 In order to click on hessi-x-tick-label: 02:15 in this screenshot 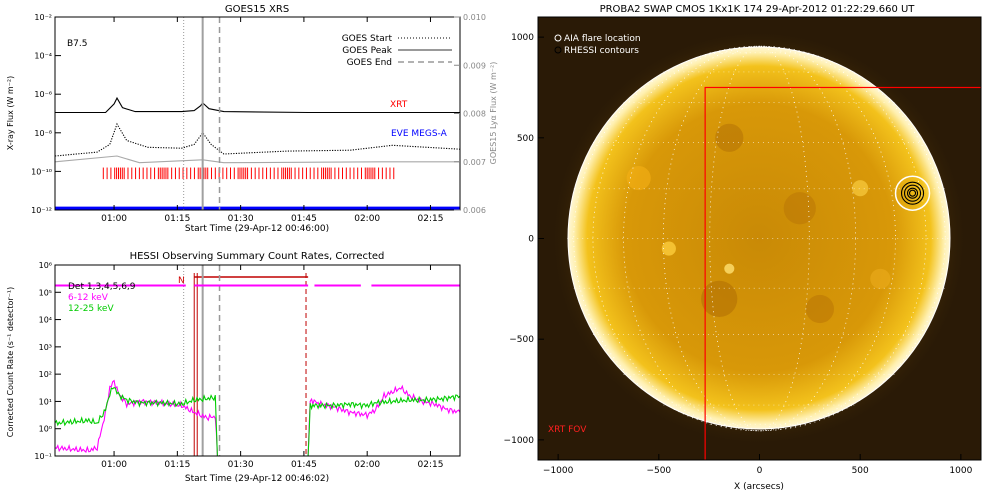, I will do `click(431, 465)`.